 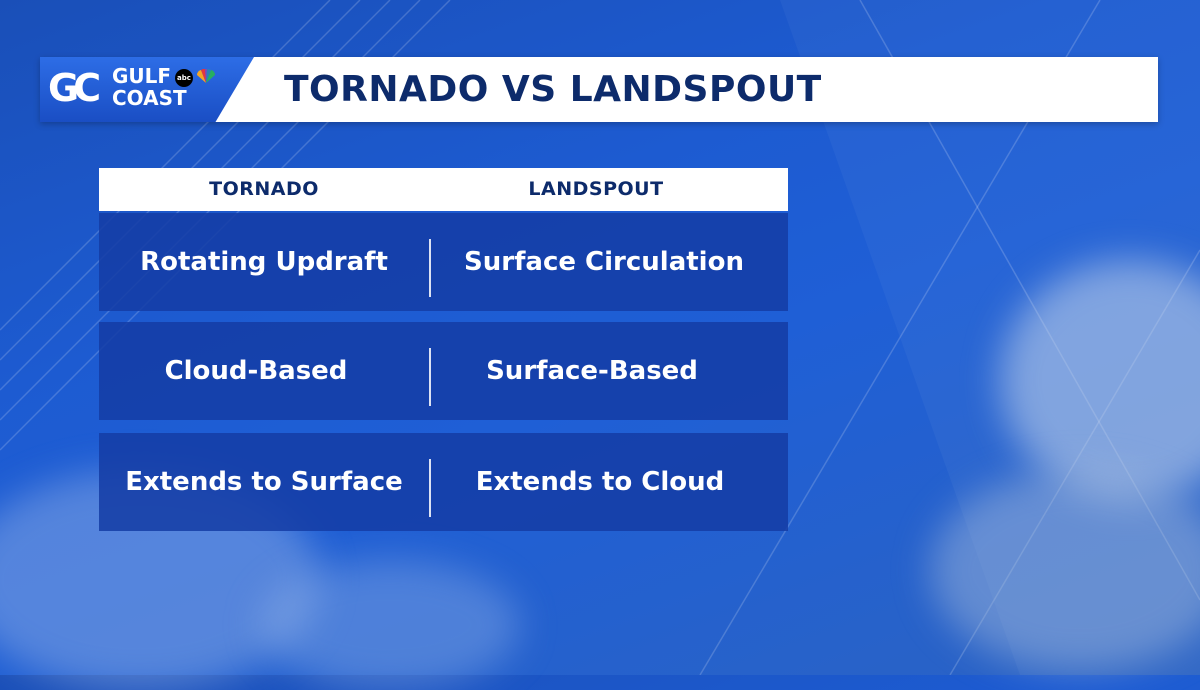 What do you see at coordinates (74, 88) in the screenshot?
I see `logo-monogram: GC` at bounding box center [74, 88].